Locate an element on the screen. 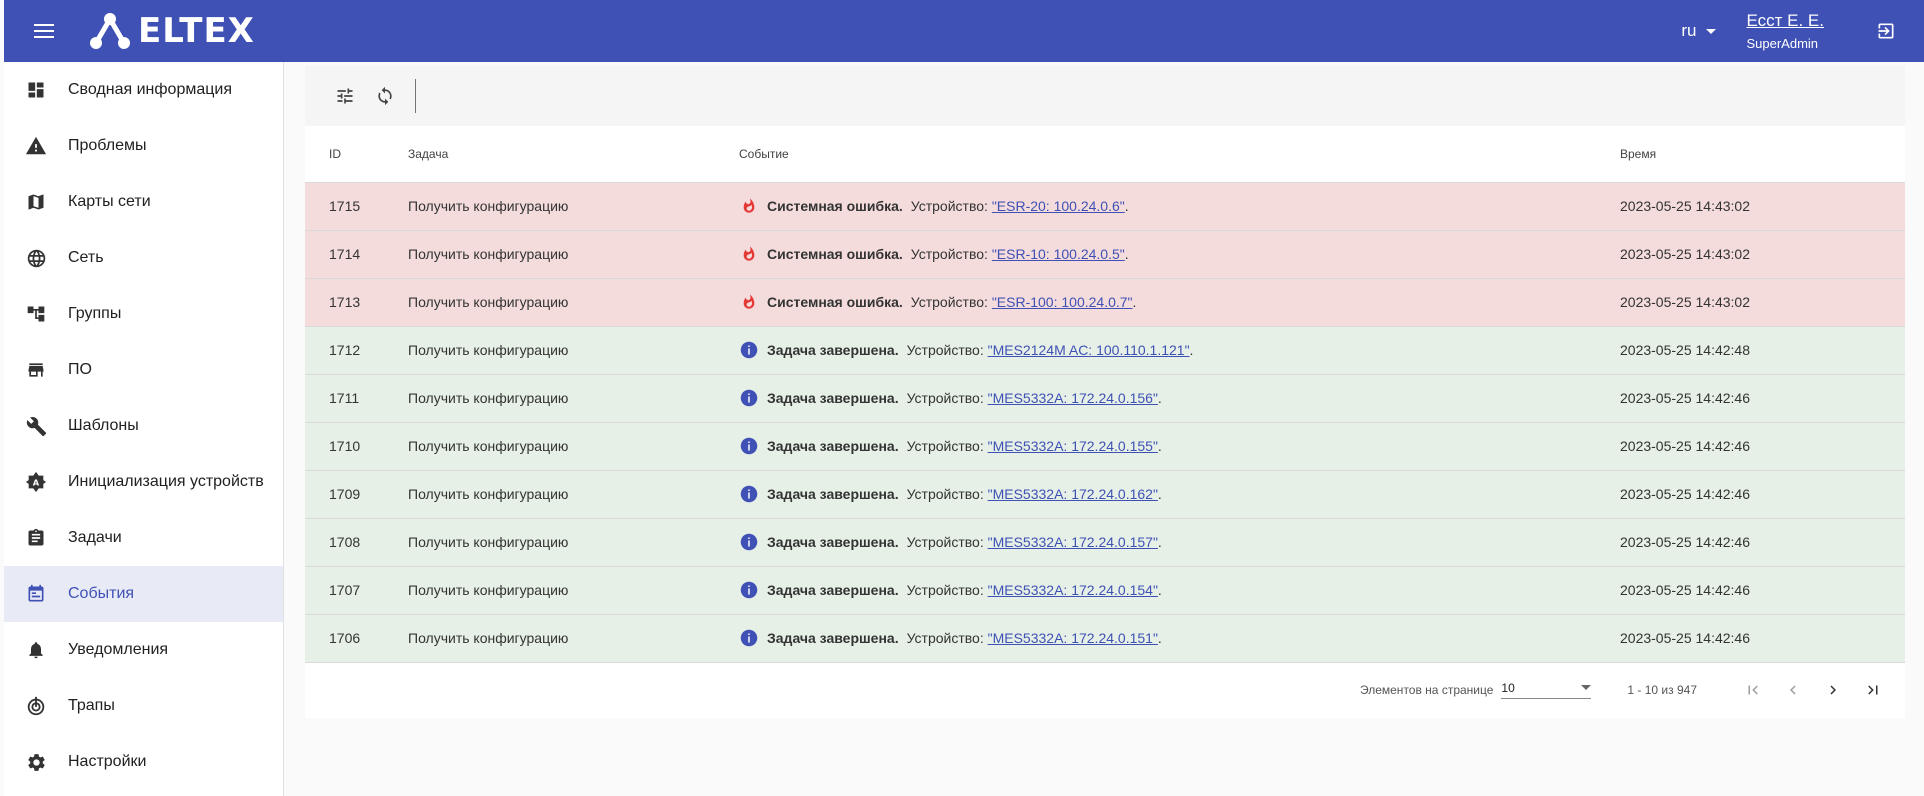  device-link: "ESR-100: 100.24.0.7" is located at coordinates (1062, 302).